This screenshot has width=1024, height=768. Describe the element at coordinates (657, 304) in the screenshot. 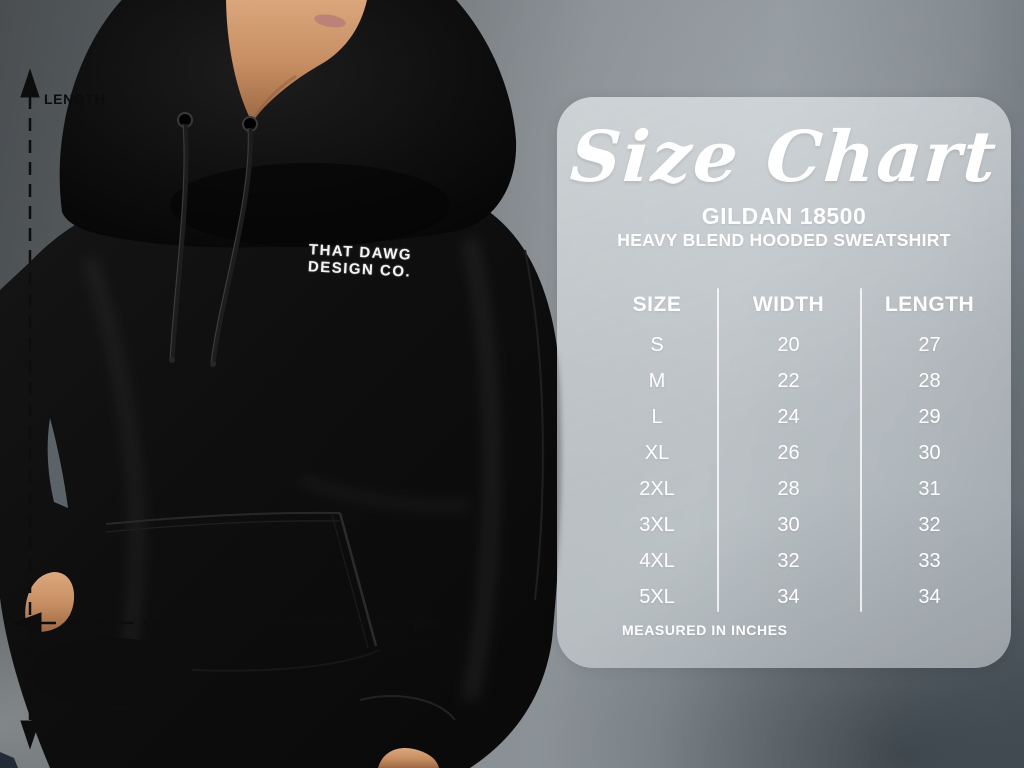

I see `column-header-size: SIZE` at that location.